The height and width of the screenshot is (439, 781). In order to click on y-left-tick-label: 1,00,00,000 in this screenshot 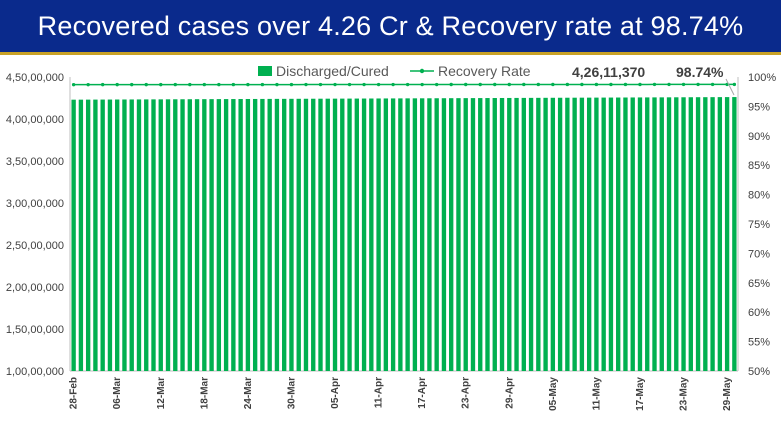, I will do `click(35, 372)`.